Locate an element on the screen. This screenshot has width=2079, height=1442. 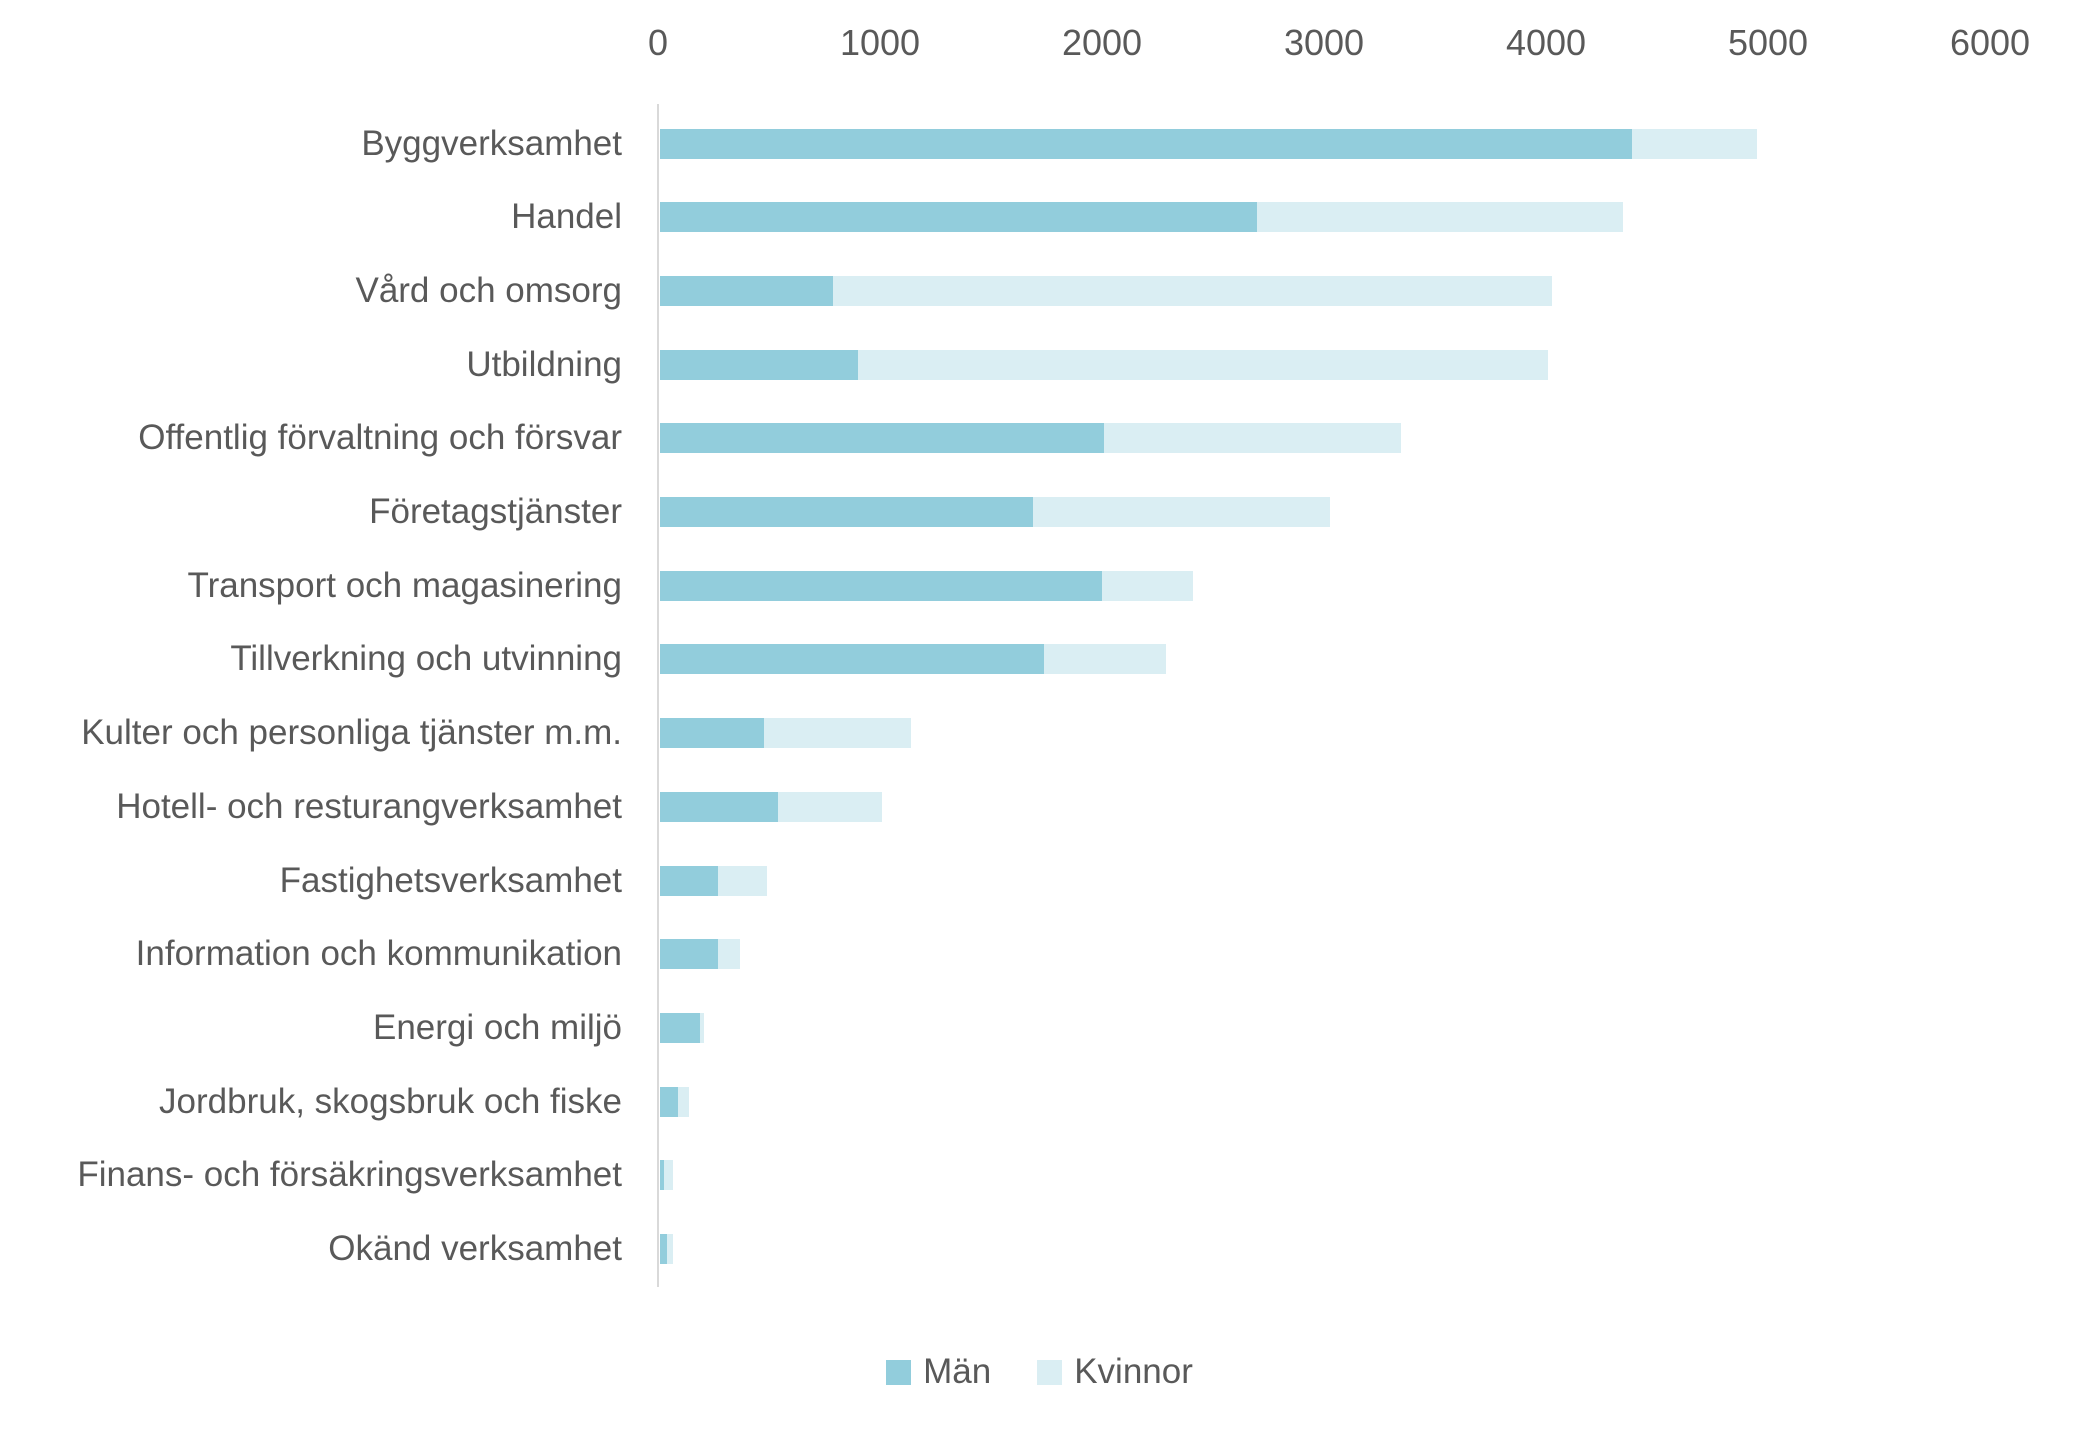
category-label: Offentlig förvaltning och försvar is located at coordinates (380, 438).